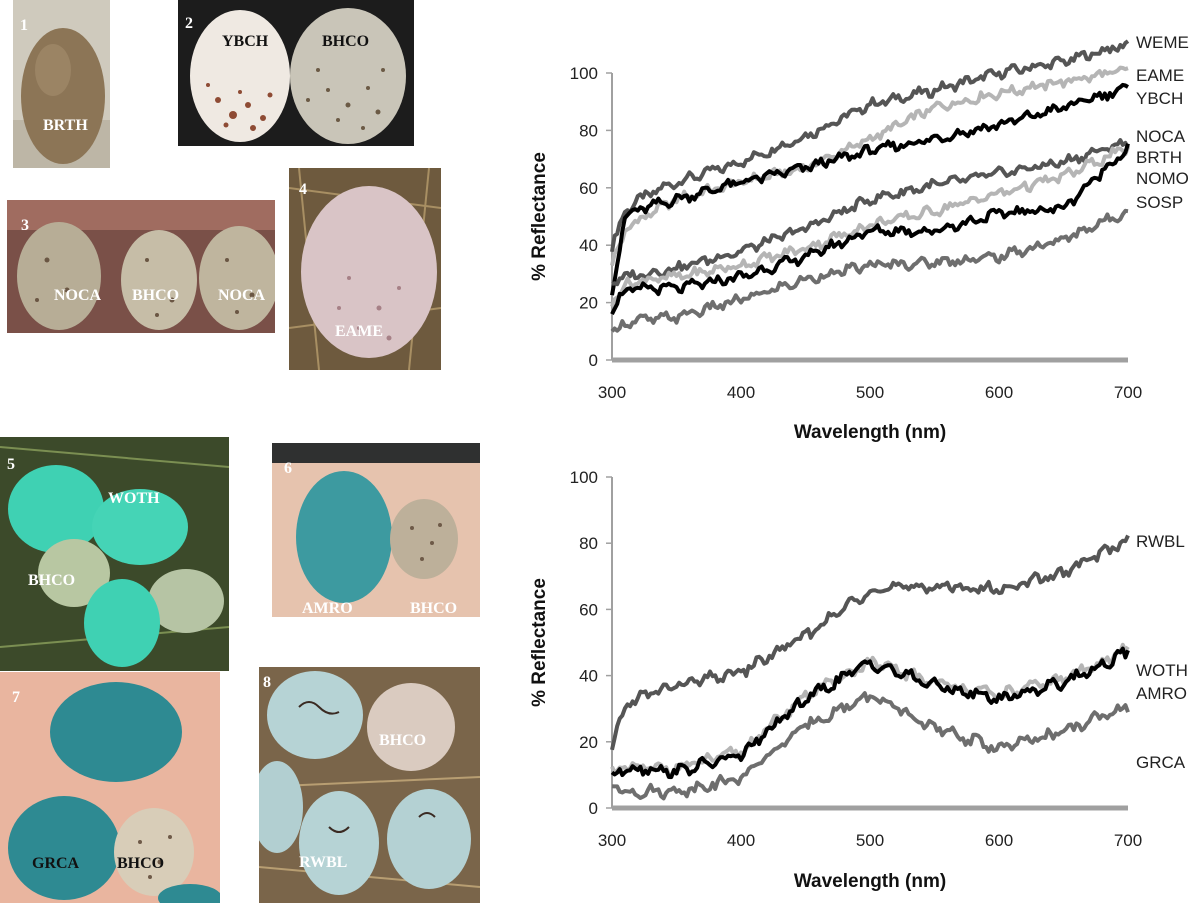  Describe the element at coordinates (1162, 42) in the screenshot. I see `series-label-weme: WEME` at that location.